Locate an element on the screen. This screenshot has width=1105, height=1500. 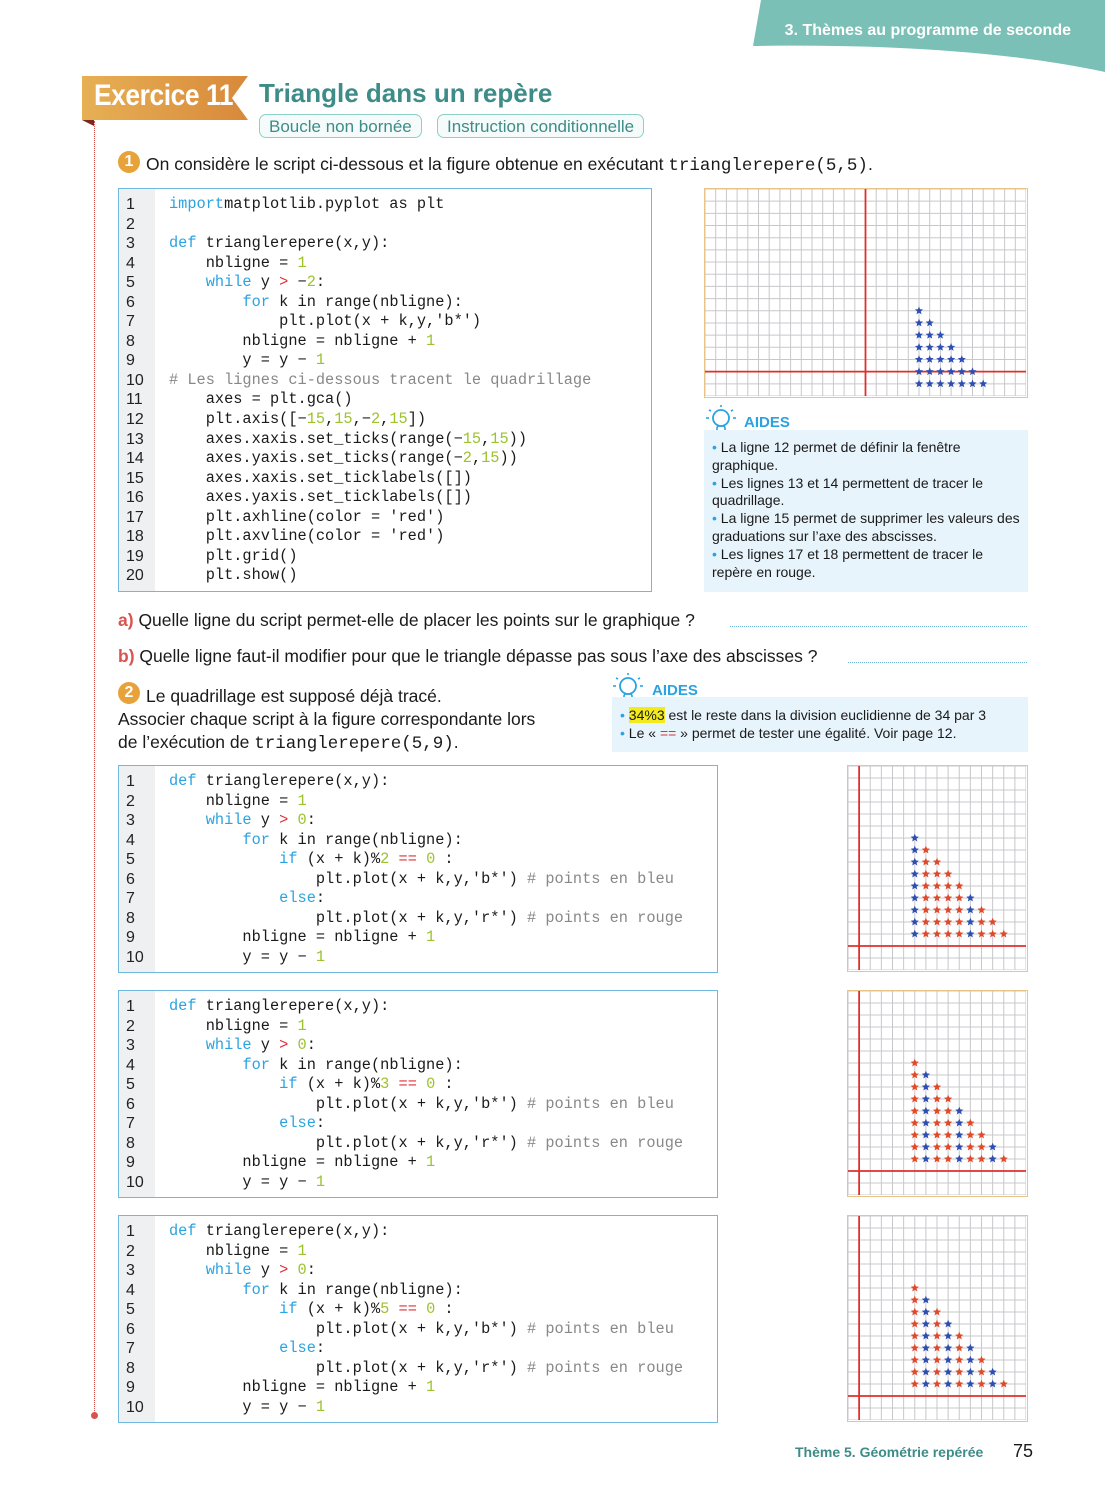
code-text: axes.yaxis.set_ticks(range(−2,15)) is located at coordinates (343, 458).